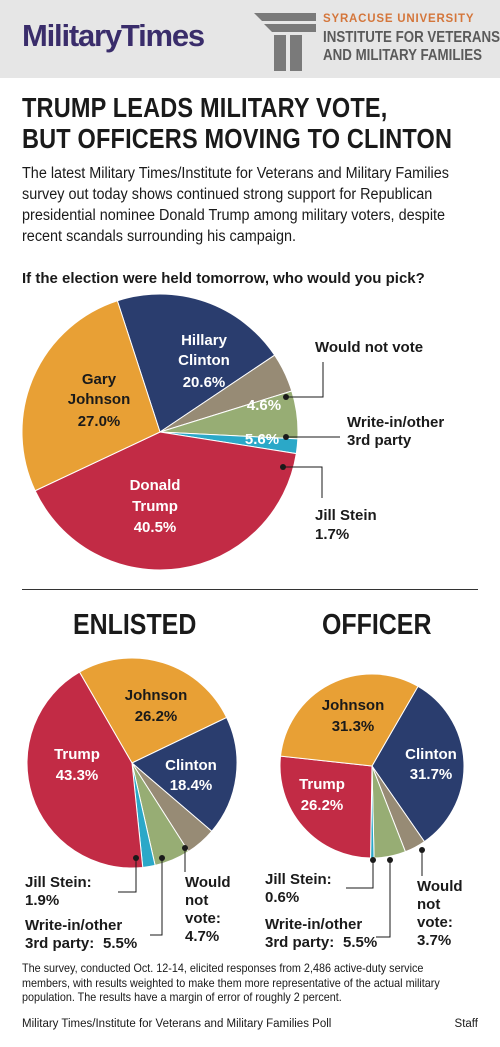 The height and width of the screenshot is (1047, 500). What do you see at coordinates (237, 138) in the screenshot?
I see `headline-line2: BUT OFFICERS MOVING TO CLINTON` at bounding box center [237, 138].